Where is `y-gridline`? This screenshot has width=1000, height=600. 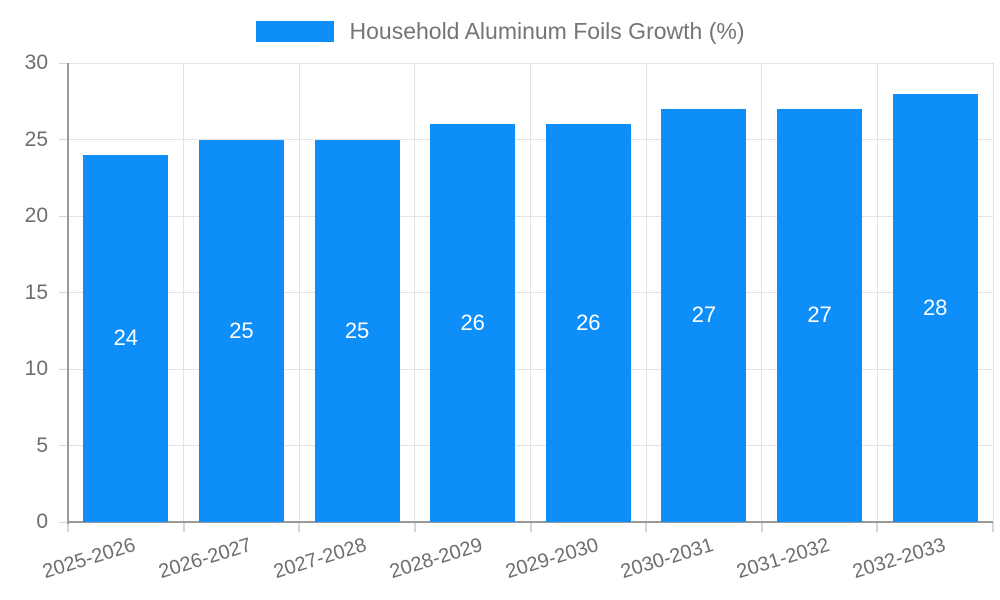 y-gridline is located at coordinates (530, 63).